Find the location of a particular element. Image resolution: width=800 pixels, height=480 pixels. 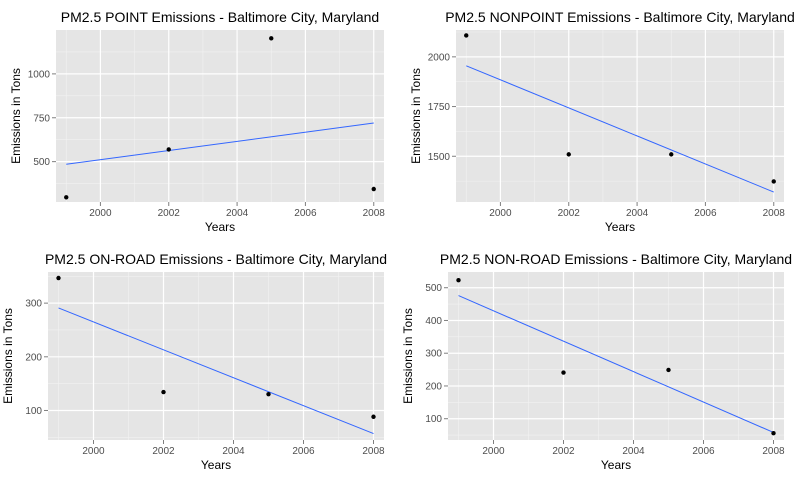

y-tick-label: 1000 is located at coordinates (39, 74).